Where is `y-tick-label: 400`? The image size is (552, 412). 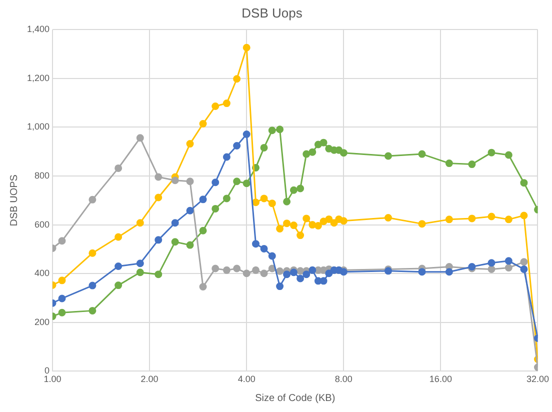 y-tick-label: 400 is located at coordinates (42, 273).